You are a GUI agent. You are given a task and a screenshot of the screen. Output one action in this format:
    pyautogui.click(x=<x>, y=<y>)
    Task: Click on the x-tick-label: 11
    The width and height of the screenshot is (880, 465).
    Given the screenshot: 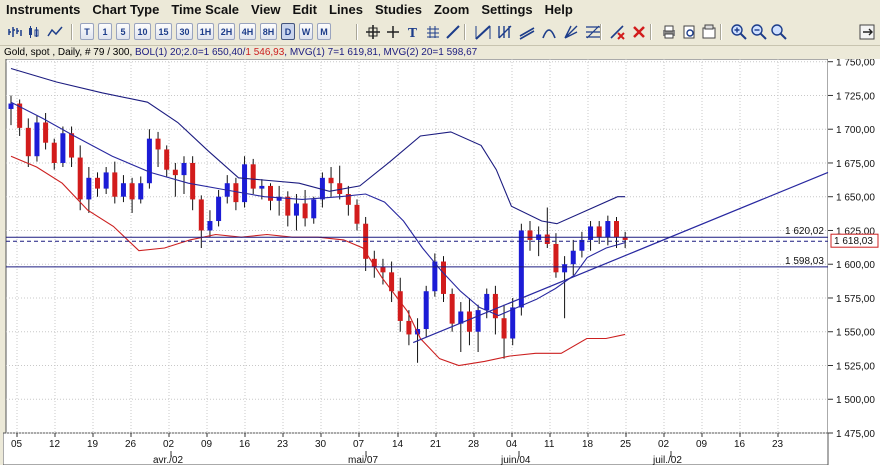 What is the action you would take?
    pyautogui.click(x=549, y=444)
    